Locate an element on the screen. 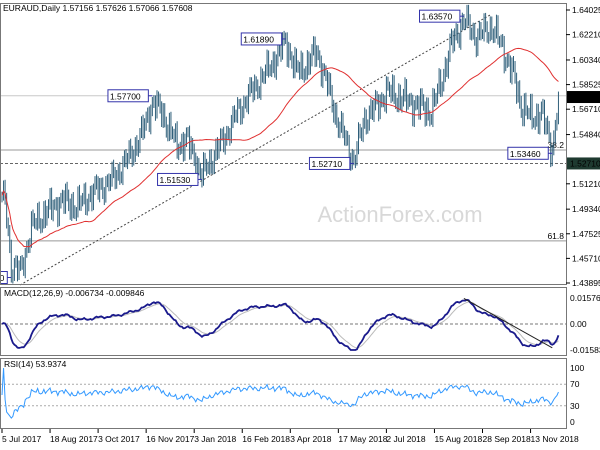 The height and width of the screenshot is (450, 600). date-label: 18 Aug 2017 is located at coordinates (74, 439).